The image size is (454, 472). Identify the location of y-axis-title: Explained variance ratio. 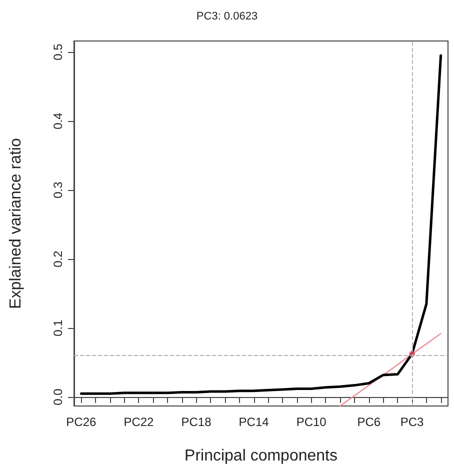
(16, 223).